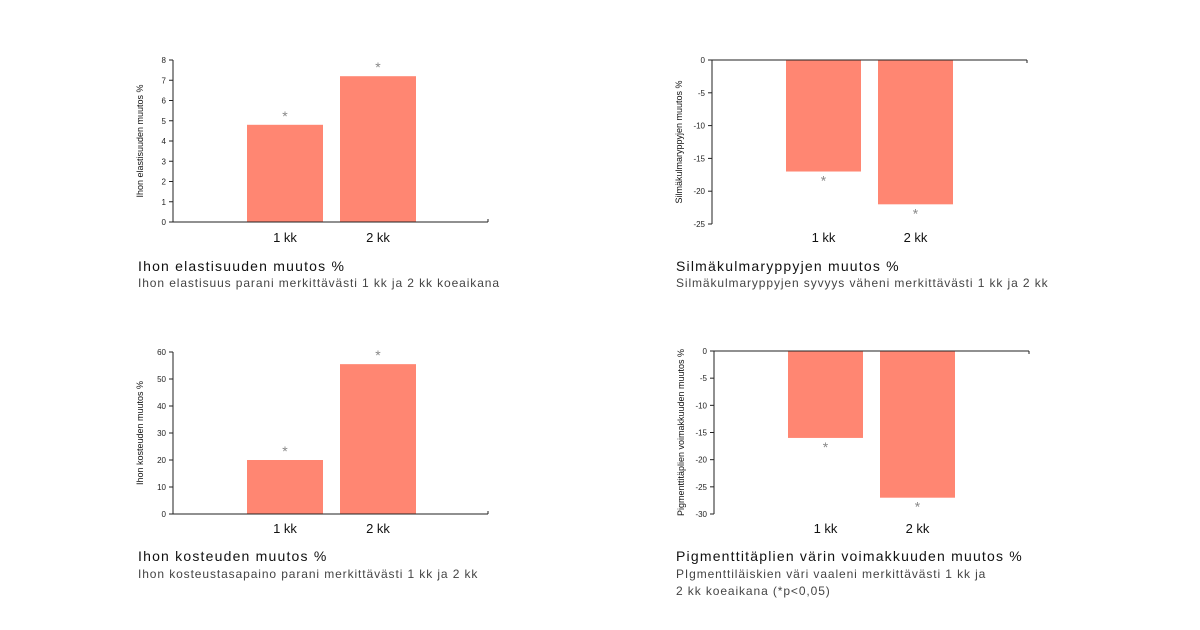  I want to click on y-tick-label: -30, so click(701, 514).